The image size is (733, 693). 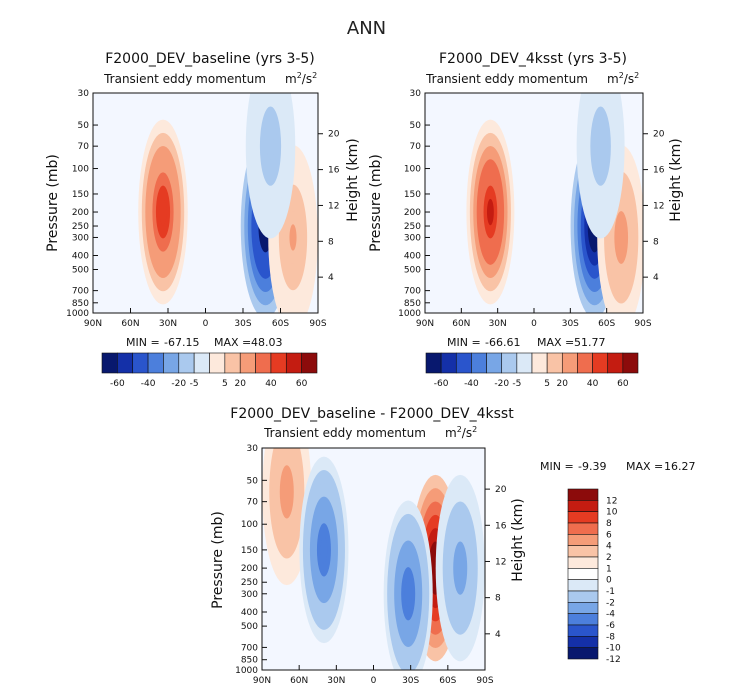 What do you see at coordinates (609, 524) in the screenshot?
I see `colorbar-label: 8` at bounding box center [609, 524].